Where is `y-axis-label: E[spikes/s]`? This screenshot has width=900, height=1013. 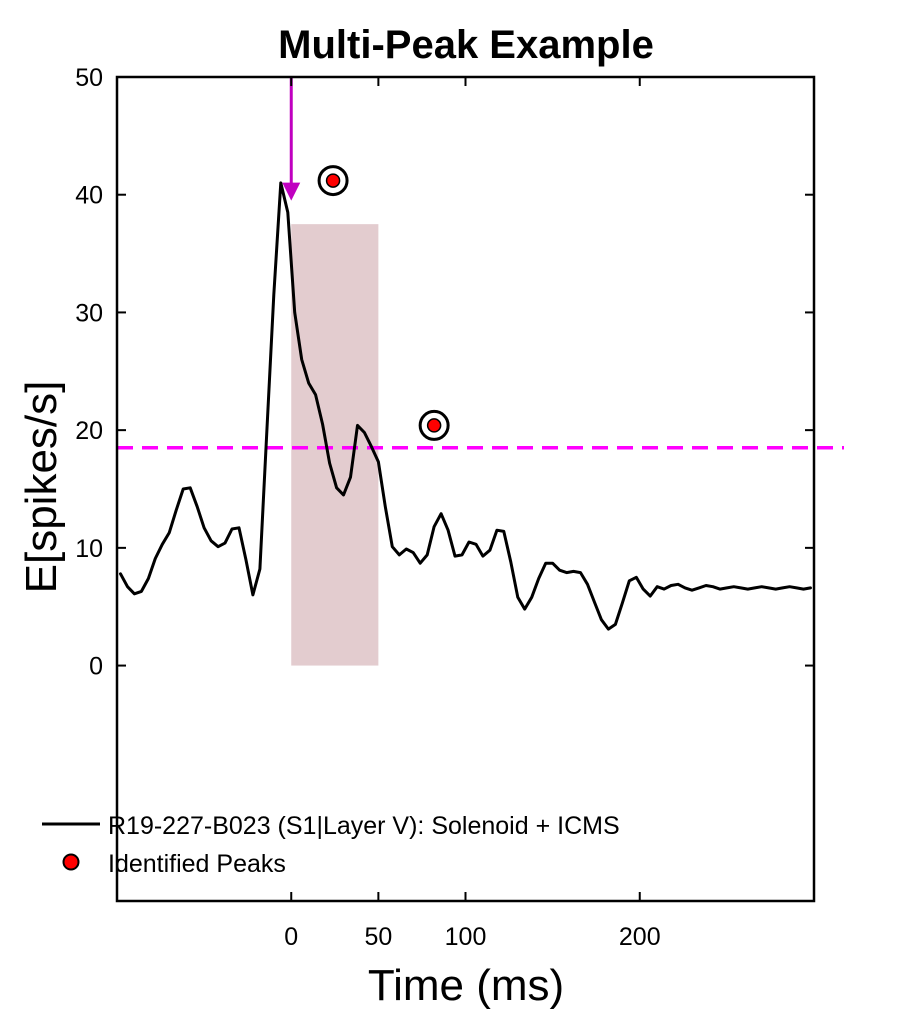
y-axis-label: E[spikes/s] is located at coordinates (41, 487).